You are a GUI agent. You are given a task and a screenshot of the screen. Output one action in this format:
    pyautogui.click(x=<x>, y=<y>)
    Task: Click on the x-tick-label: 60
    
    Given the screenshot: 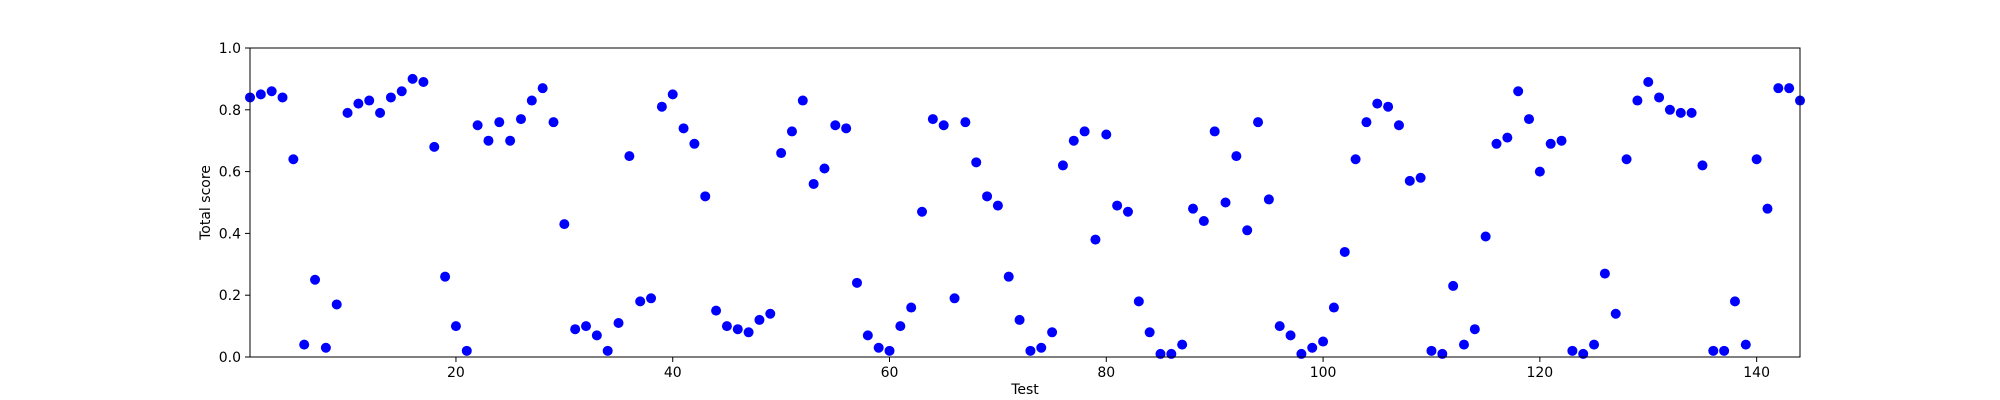 What is the action you would take?
    pyautogui.click(x=890, y=373)
    